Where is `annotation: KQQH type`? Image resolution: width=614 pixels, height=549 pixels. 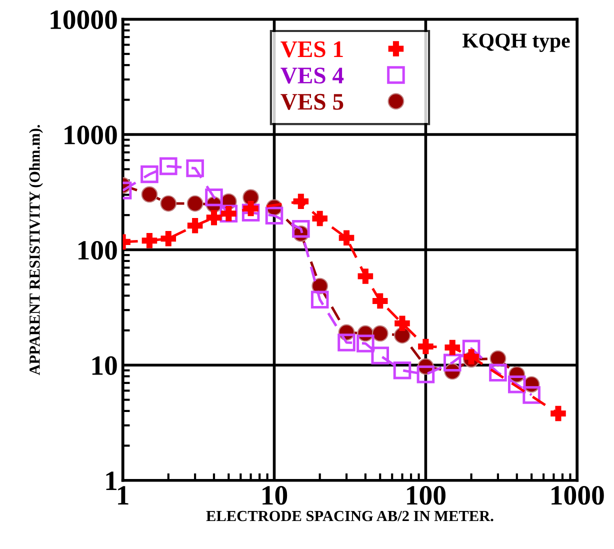 annotation: KQQH type is located at coordinates (516, 43).